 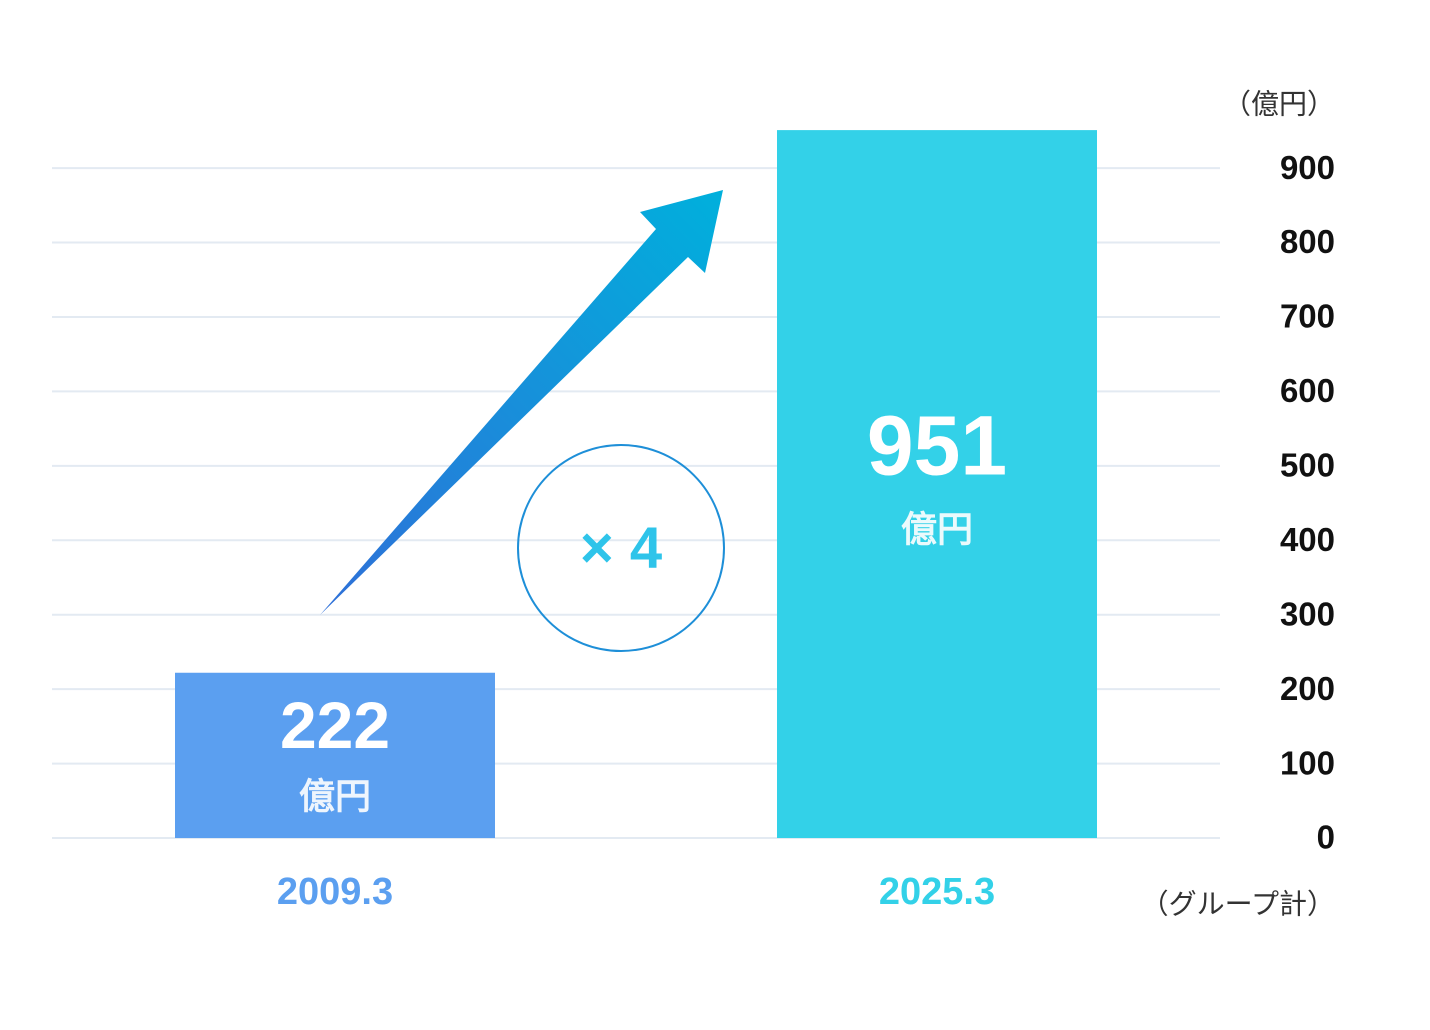 I want to click on y-tick-label: 200, so click(x=1307, y=688).